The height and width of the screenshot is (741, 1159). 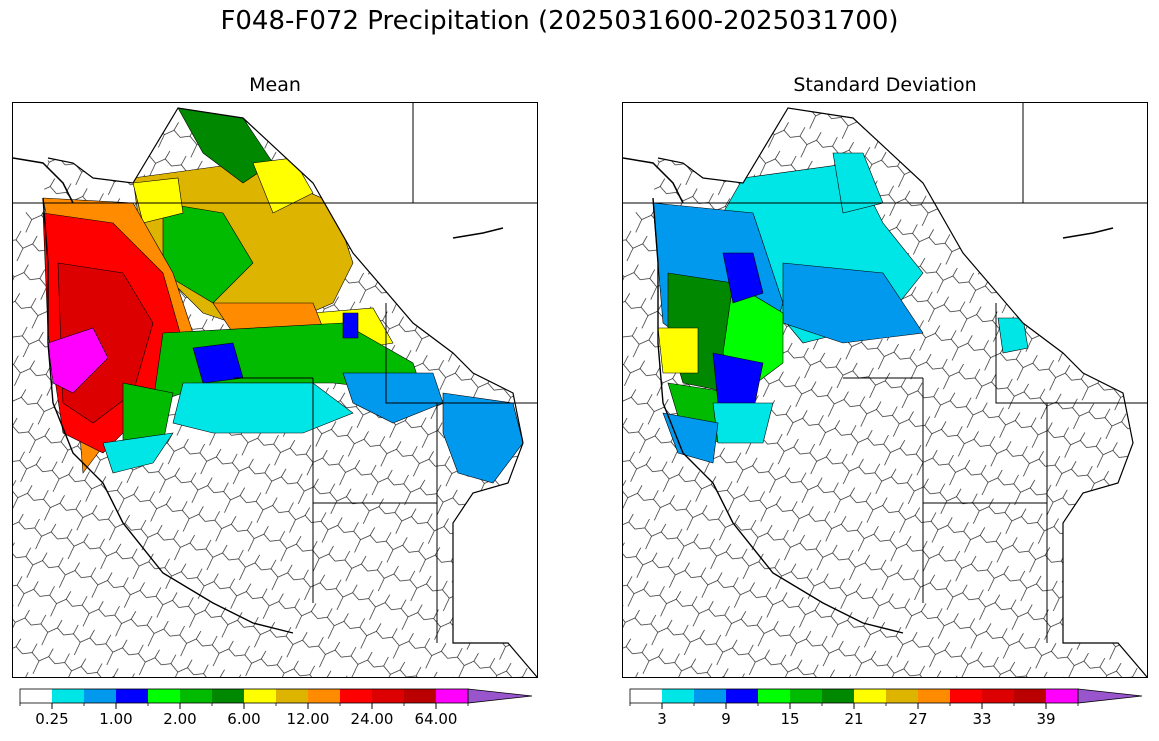 What do you see at coordinates (1110, 696) in the screenshot?
I see `std-extend-triangle` at bounding box center [1110, 696].